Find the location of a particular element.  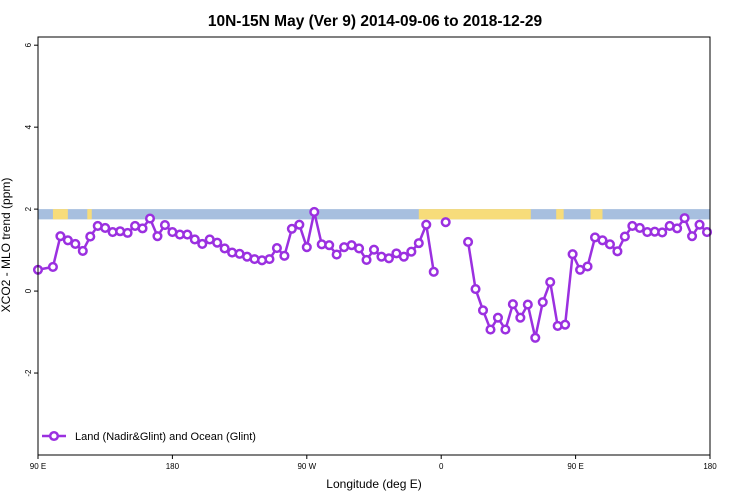

land-ocean-band is located at coordinates (374, 214).